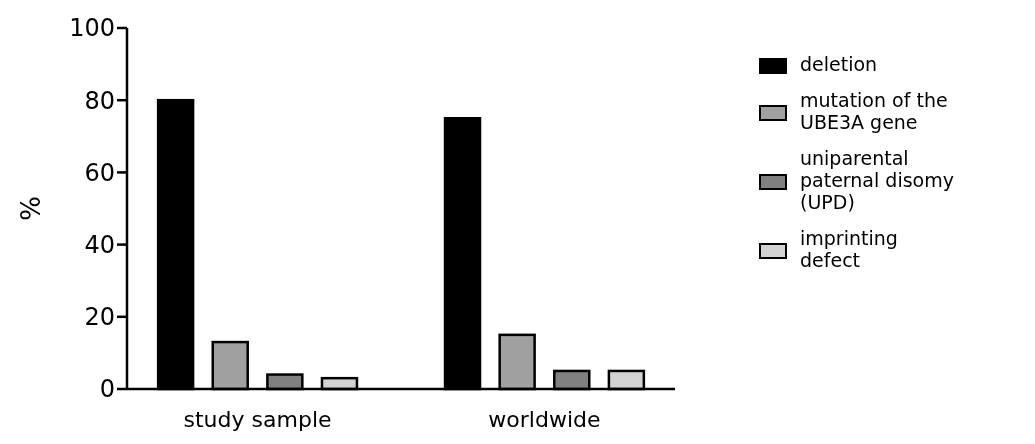 This screenshot has width=1035, height=444. I want to click on x-tick-label: study sample, so click(257, 419).